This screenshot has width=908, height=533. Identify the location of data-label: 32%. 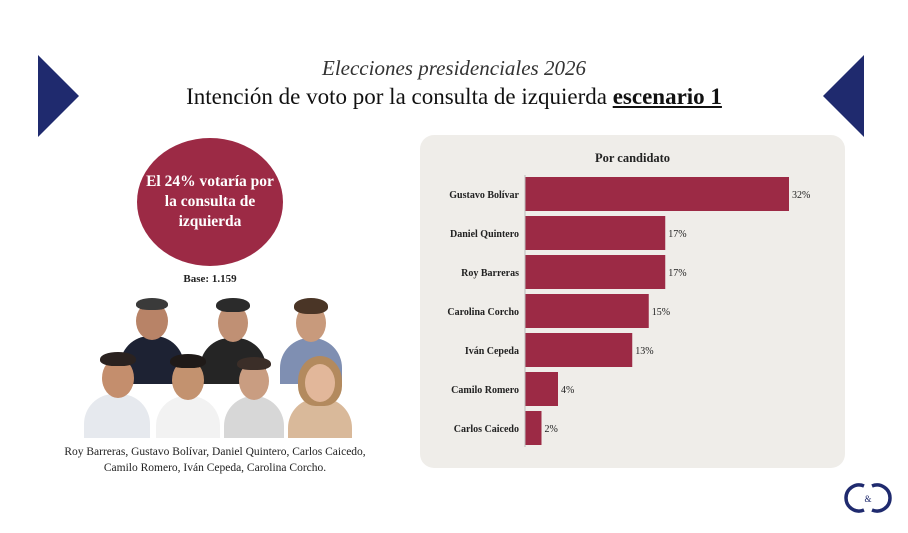
(801, 195).